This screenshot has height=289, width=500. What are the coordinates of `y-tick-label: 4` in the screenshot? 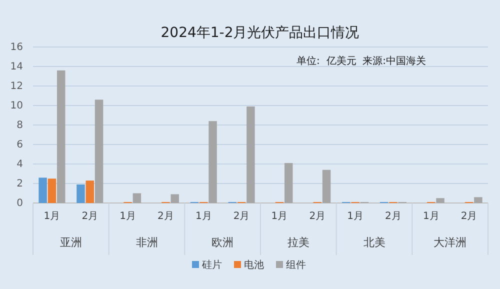 It's located at (19, 164).